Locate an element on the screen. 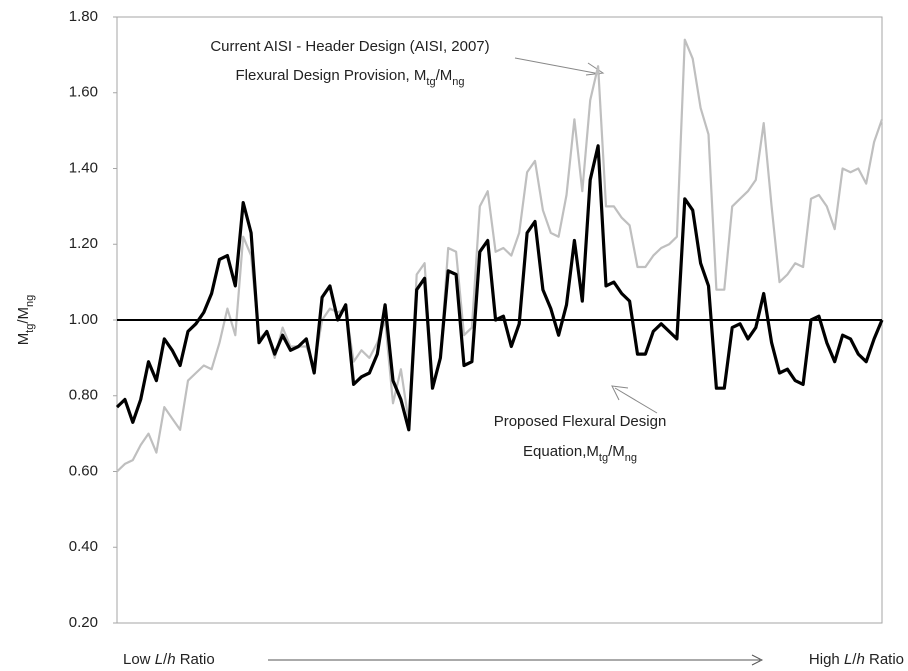 The height and width of the screenshot is (671, 908). annotation: Proposed Flexural Design is located at coordinates (580, 421).